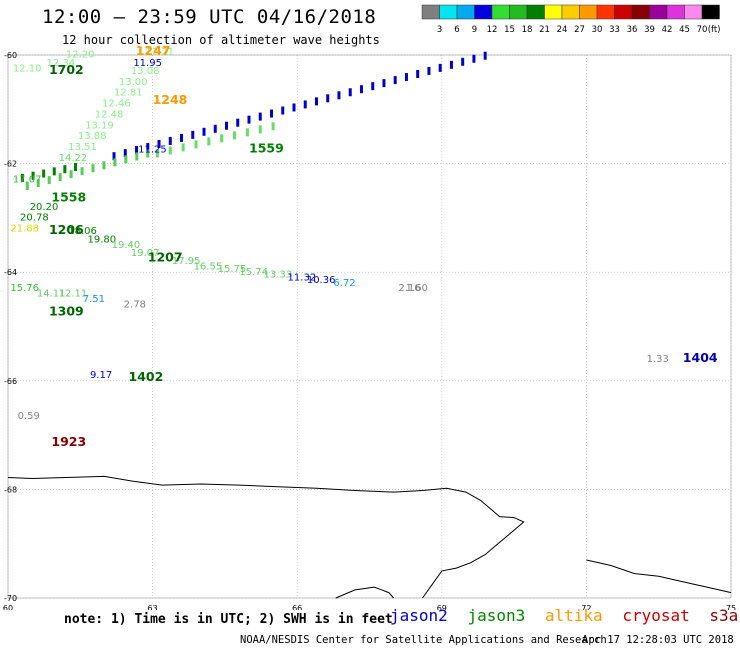 The height and width of the screenshot is (650, 740). What do you see at coordinates (102, 239) in the screenshot?
I see `swh-label: 19.80` at bounding box center [102, 239].